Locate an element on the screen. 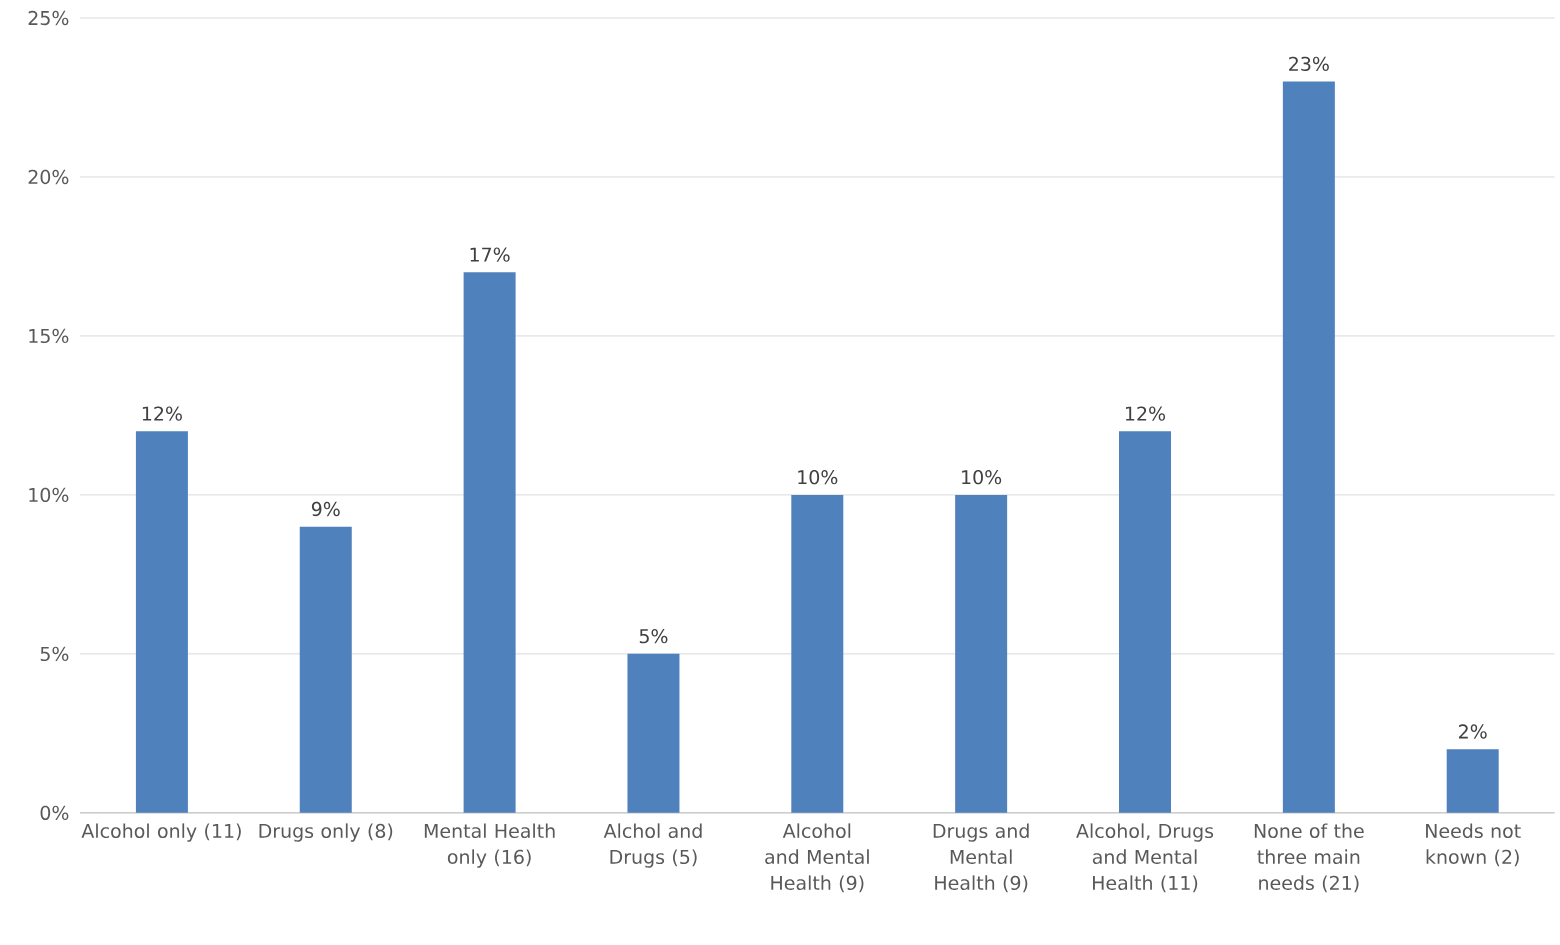  y-tick-label: 15% is located at coordinates (49, 336).